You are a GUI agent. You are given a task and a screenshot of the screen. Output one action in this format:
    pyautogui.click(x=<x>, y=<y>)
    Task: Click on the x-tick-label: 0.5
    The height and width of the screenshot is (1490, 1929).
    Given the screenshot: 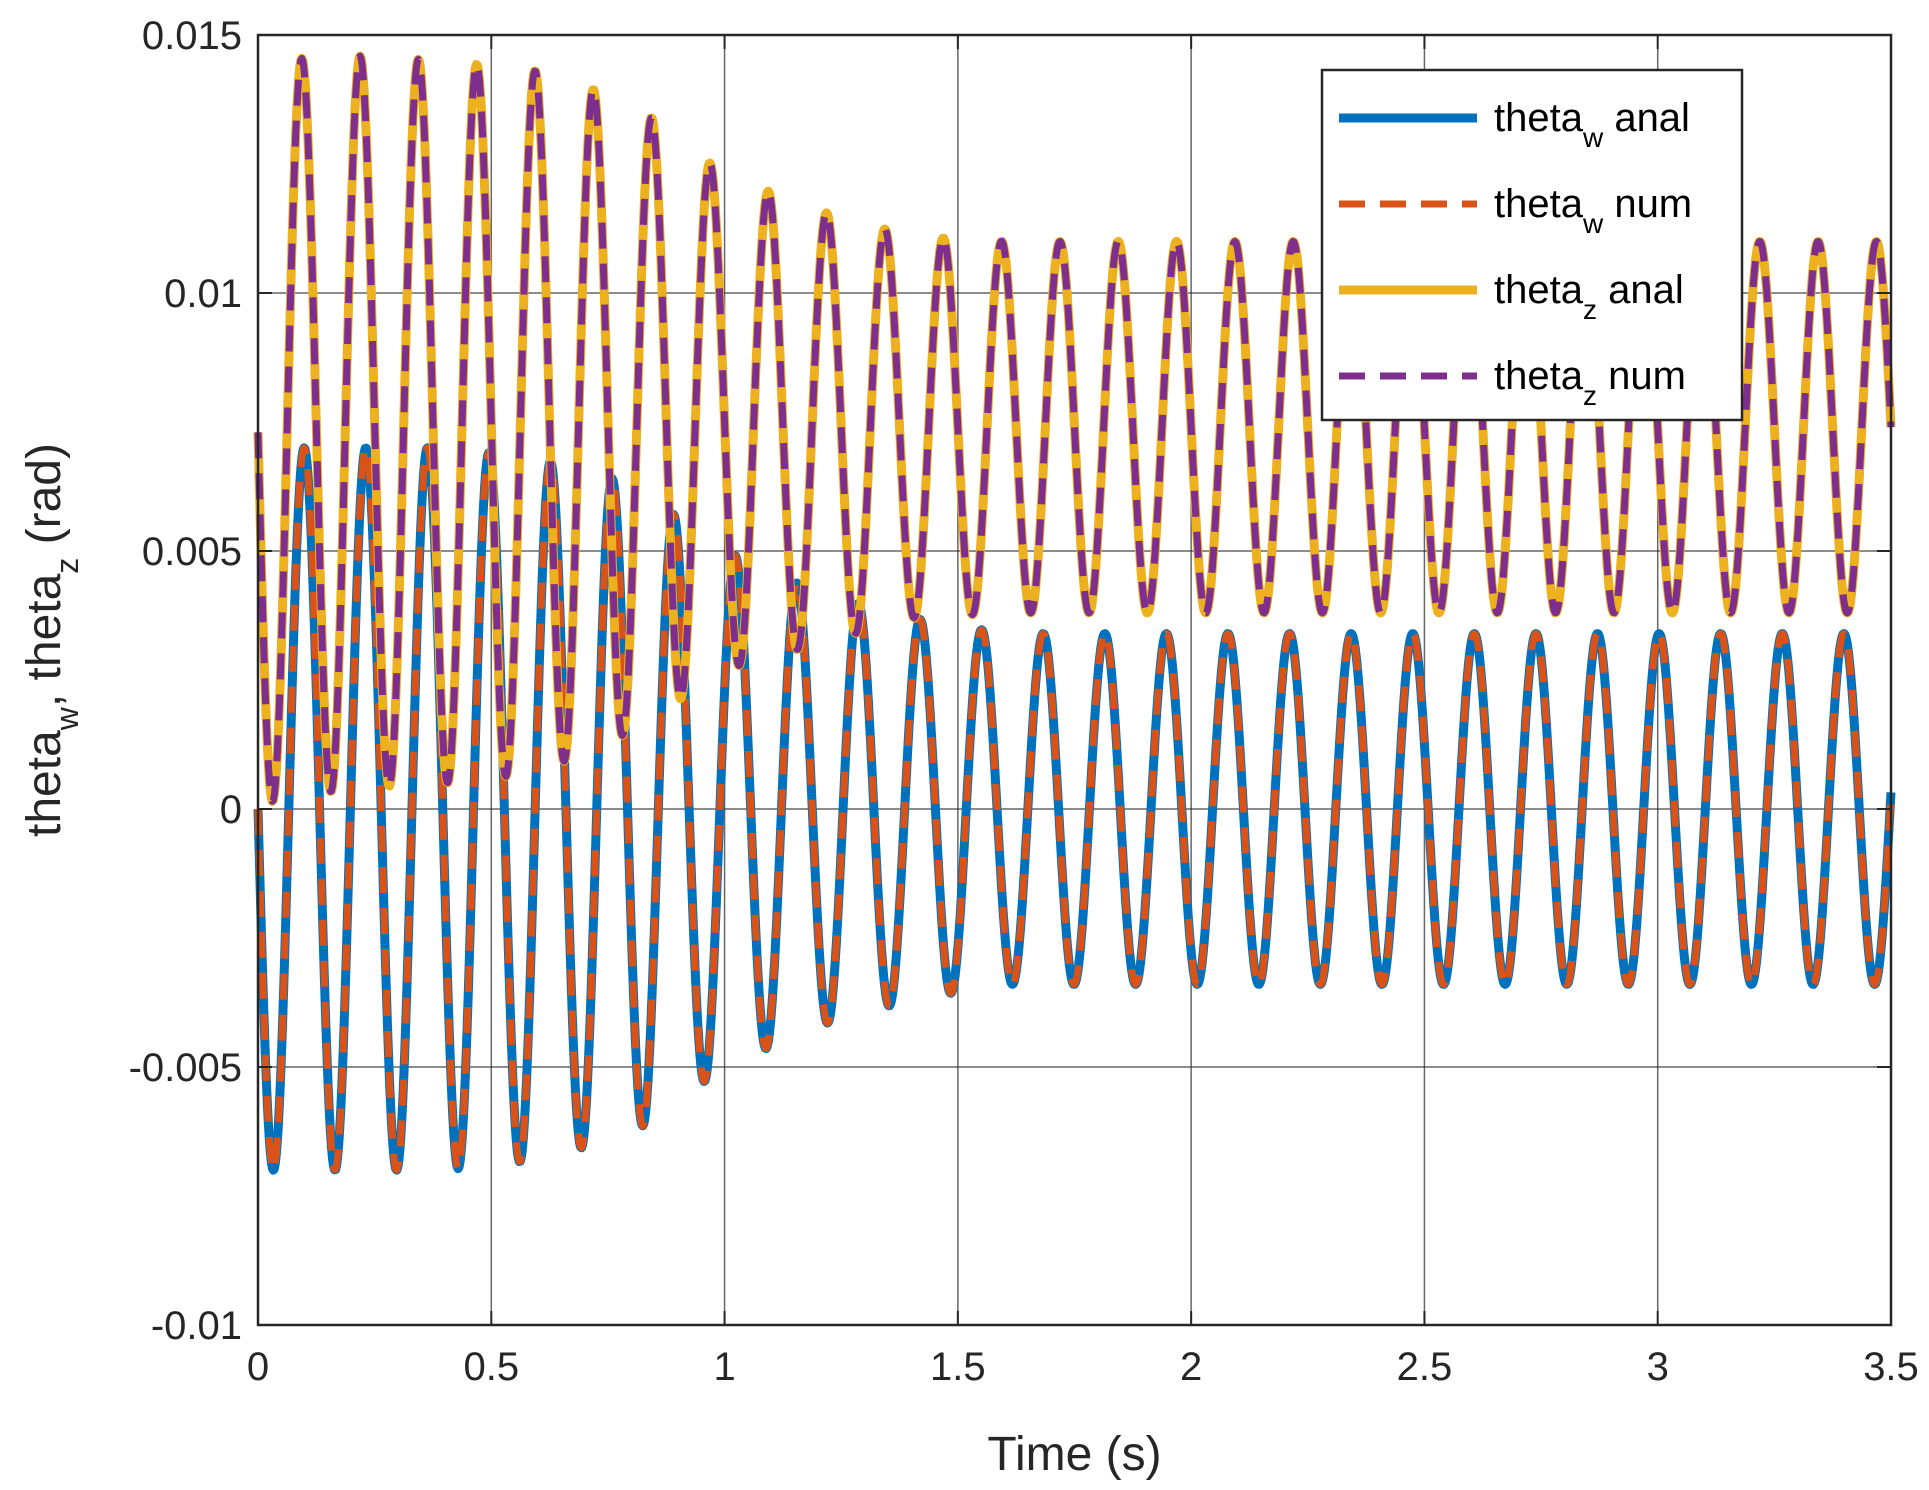 What is the action you would take?
    pyautogui.click(x=491, y=1367)
    